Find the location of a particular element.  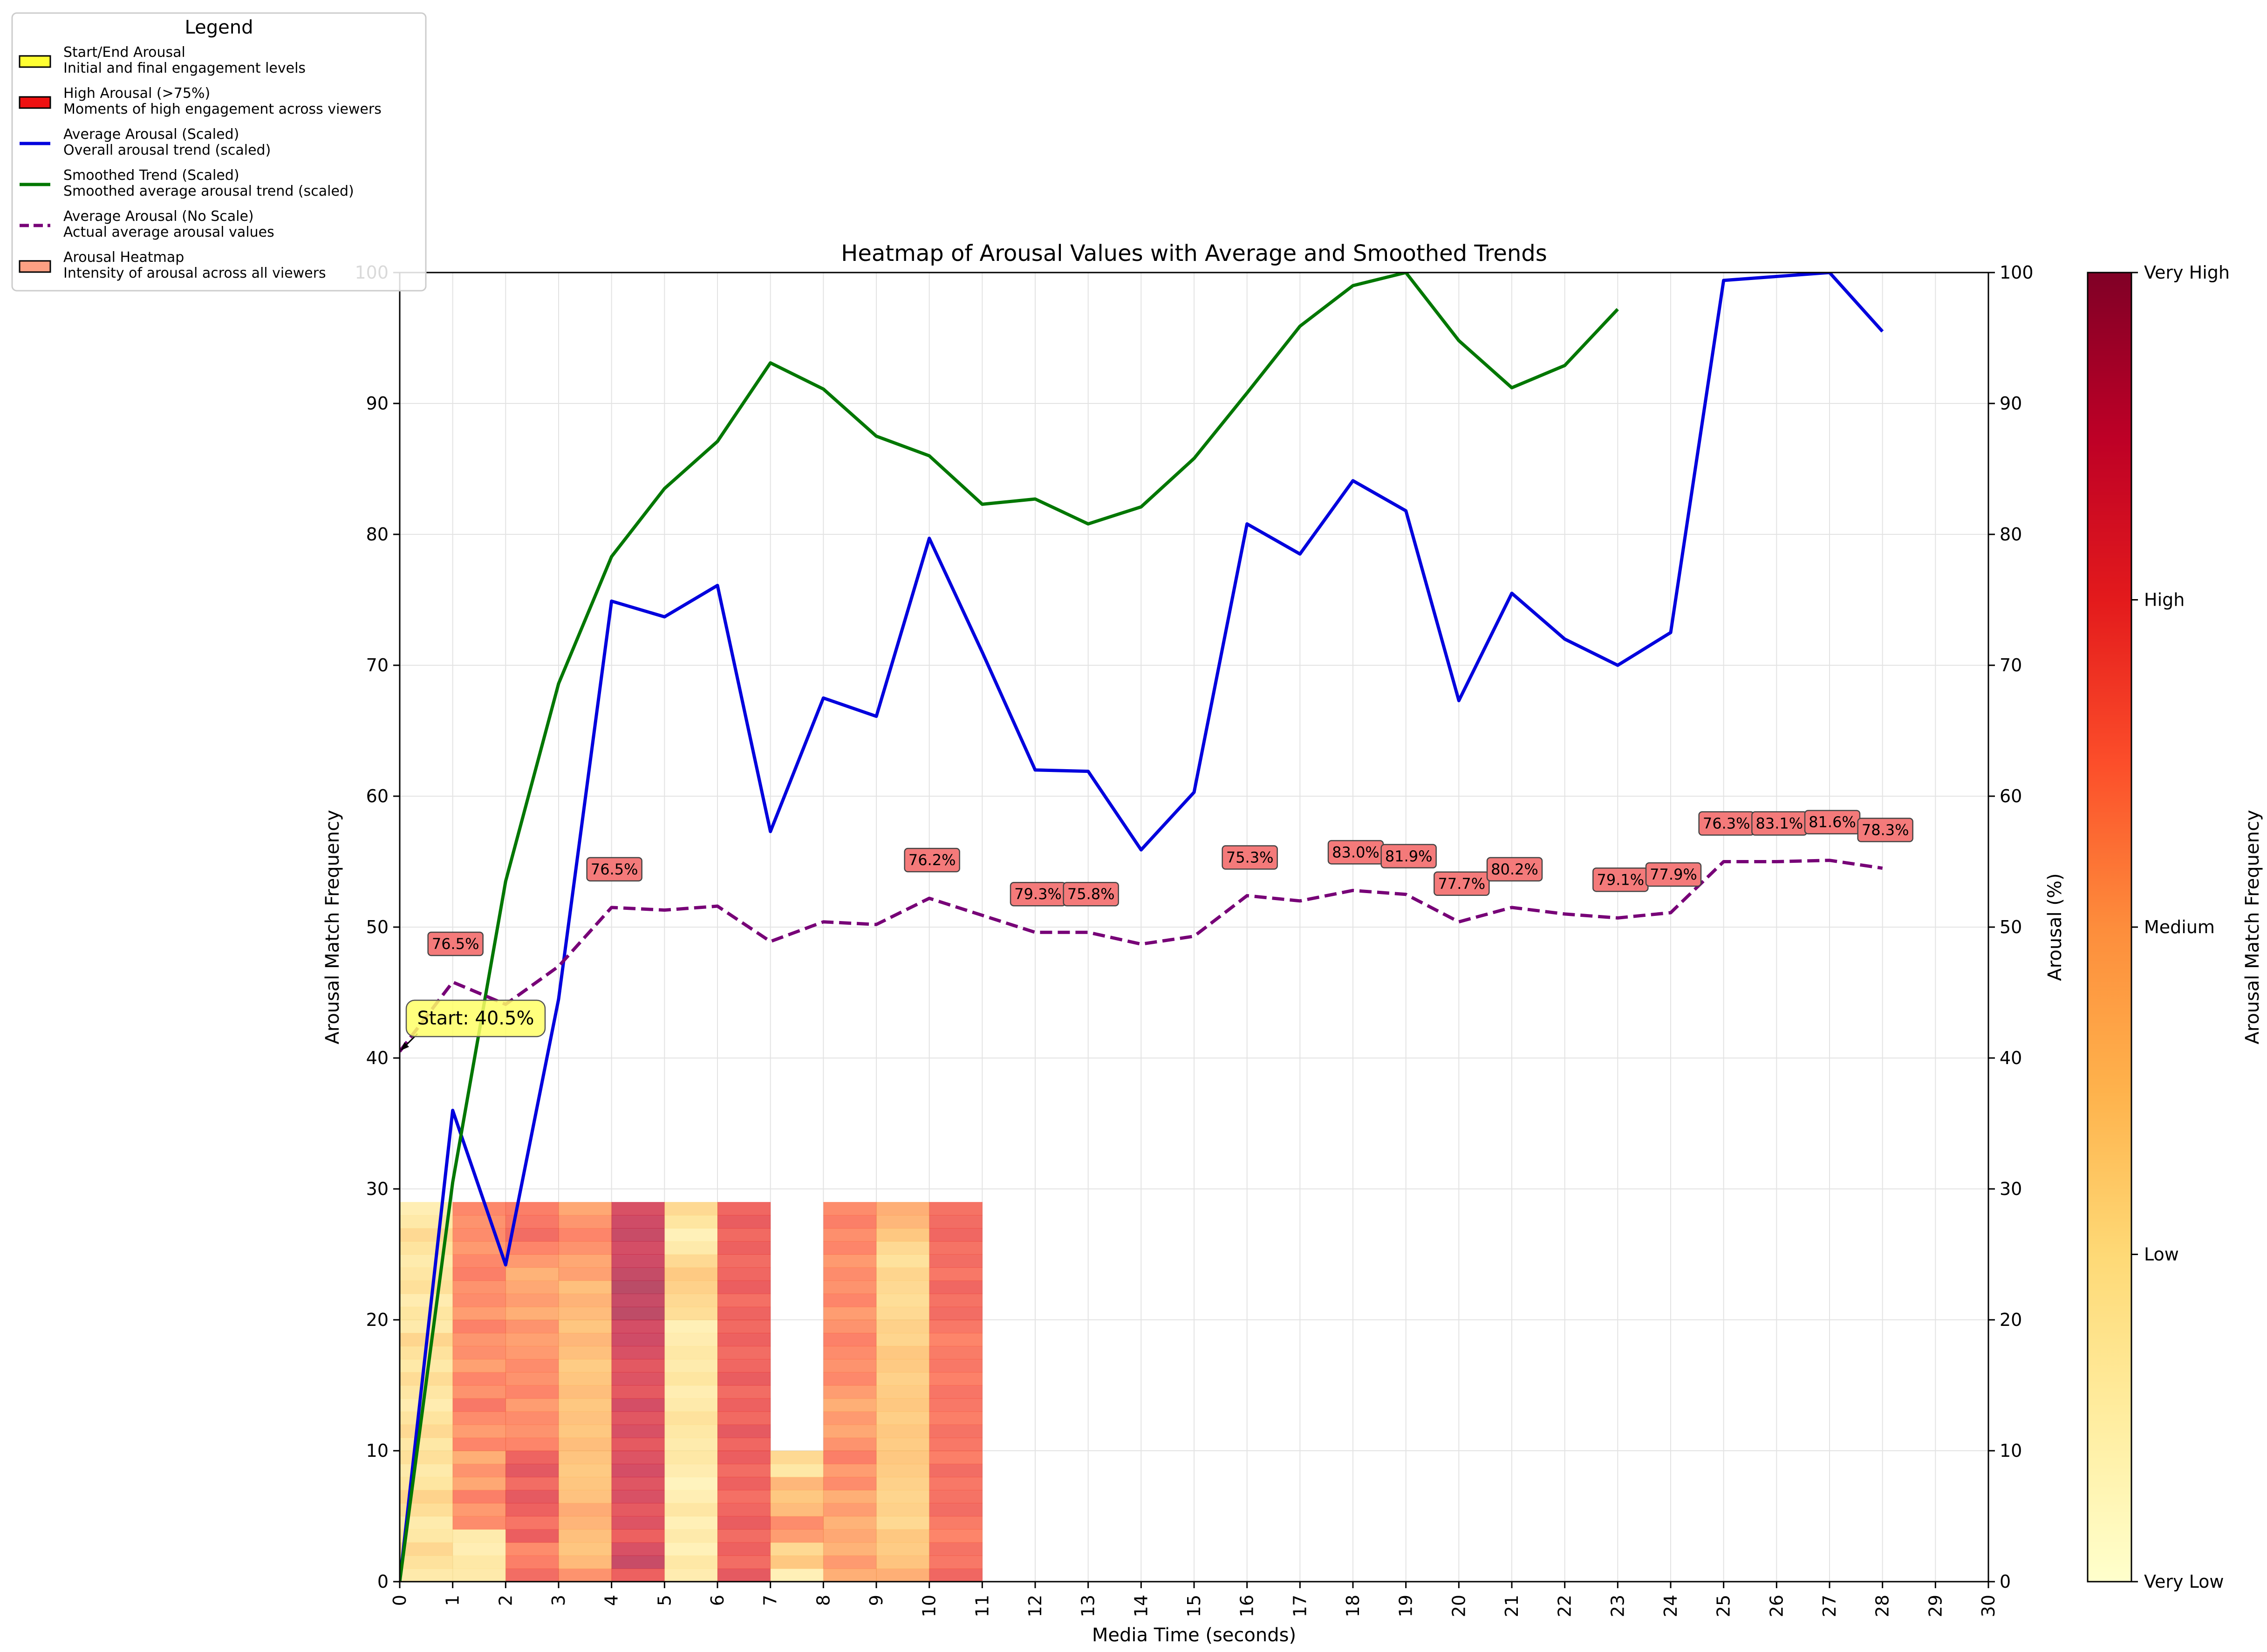

high-arousal-annotation: 77.7% is located at coordinates (1462, 883).